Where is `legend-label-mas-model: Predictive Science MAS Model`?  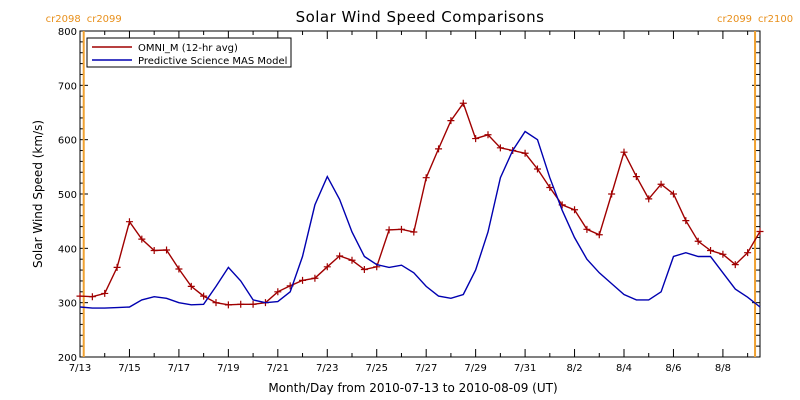
legend-label-mas-model: Predictive Science MAS Model is located at coordinates (212, 61).